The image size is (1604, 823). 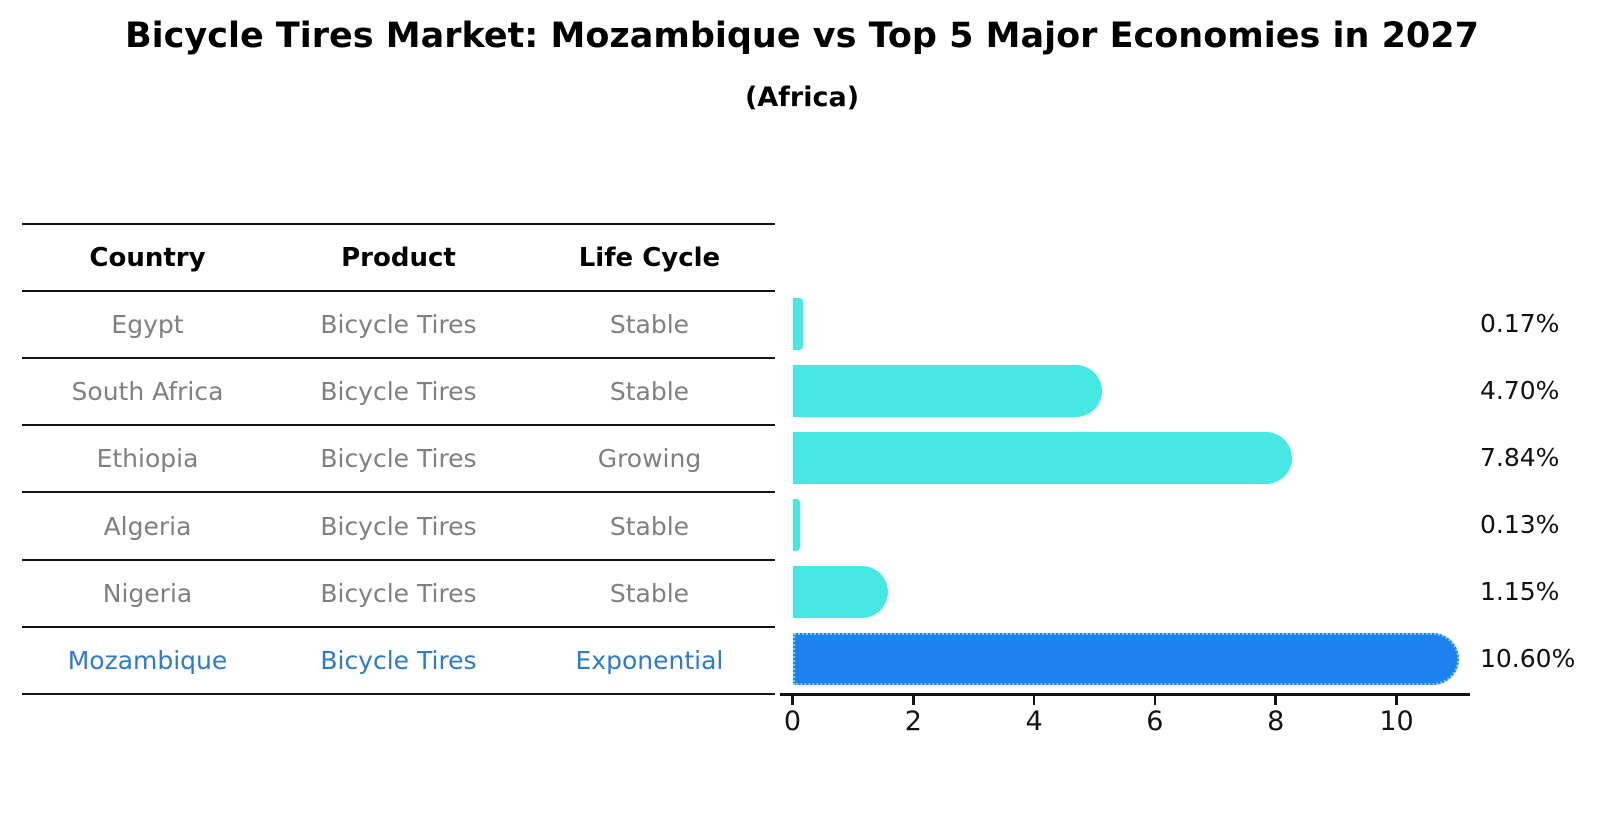 I want to click on bar-algeria, so click(x=796, y=525).